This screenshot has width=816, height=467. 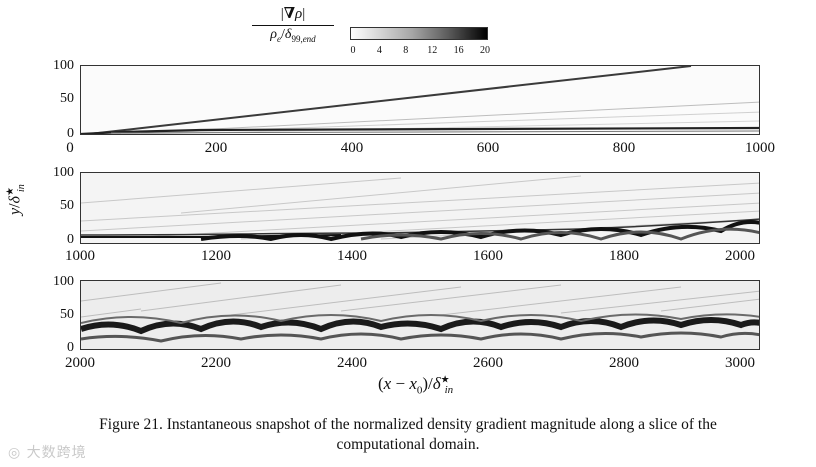 What do you see at coordinates (740, 363) in the screenshot?
I see `panel-3-xtick: 3000` at bounding box center [740, 363].